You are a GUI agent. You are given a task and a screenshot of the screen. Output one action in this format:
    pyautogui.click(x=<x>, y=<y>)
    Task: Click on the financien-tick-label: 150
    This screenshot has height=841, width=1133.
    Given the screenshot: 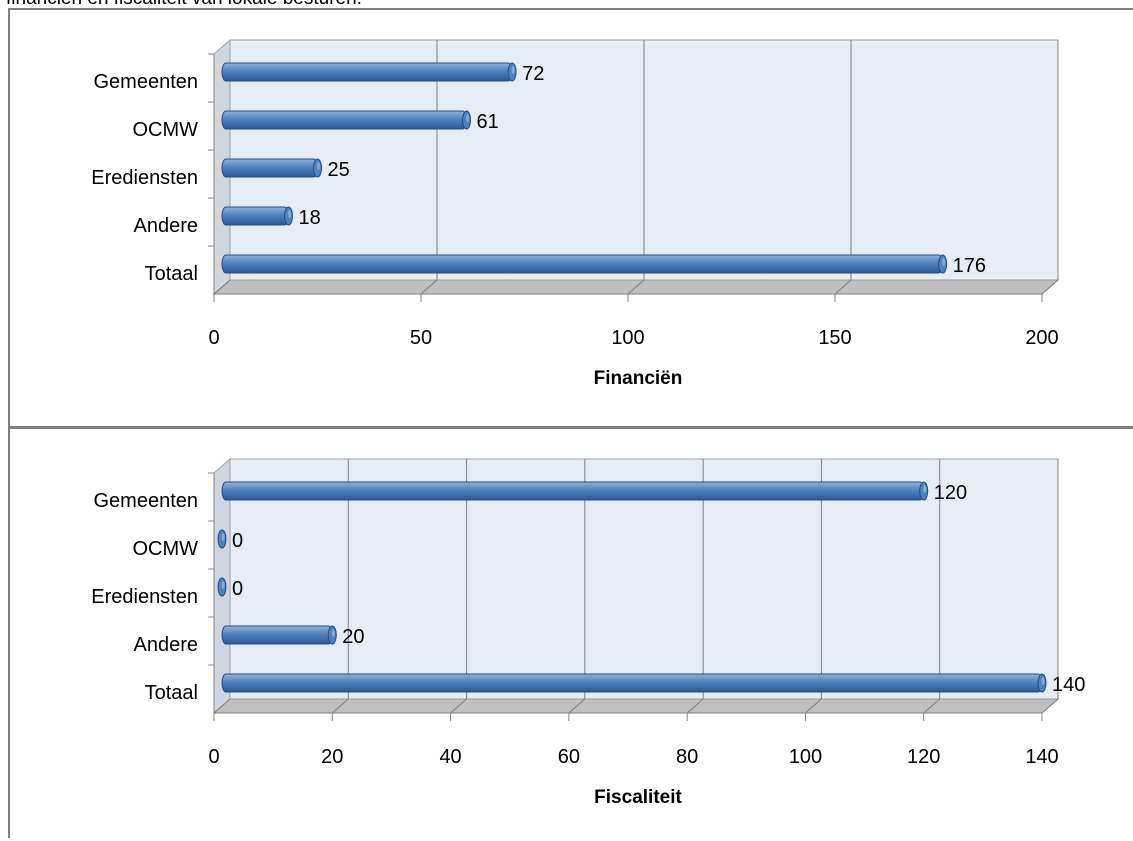 What is the action you would take?
    pyautogui.click(x=834, y=338)
    